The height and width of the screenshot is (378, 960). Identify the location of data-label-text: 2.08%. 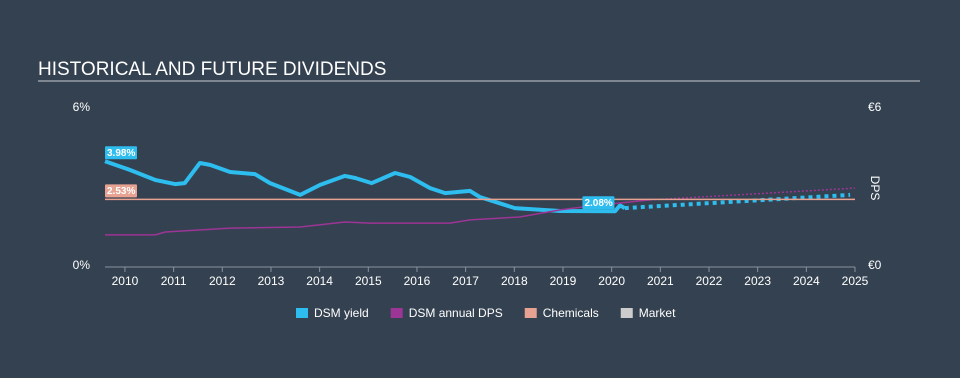
(598, 203).